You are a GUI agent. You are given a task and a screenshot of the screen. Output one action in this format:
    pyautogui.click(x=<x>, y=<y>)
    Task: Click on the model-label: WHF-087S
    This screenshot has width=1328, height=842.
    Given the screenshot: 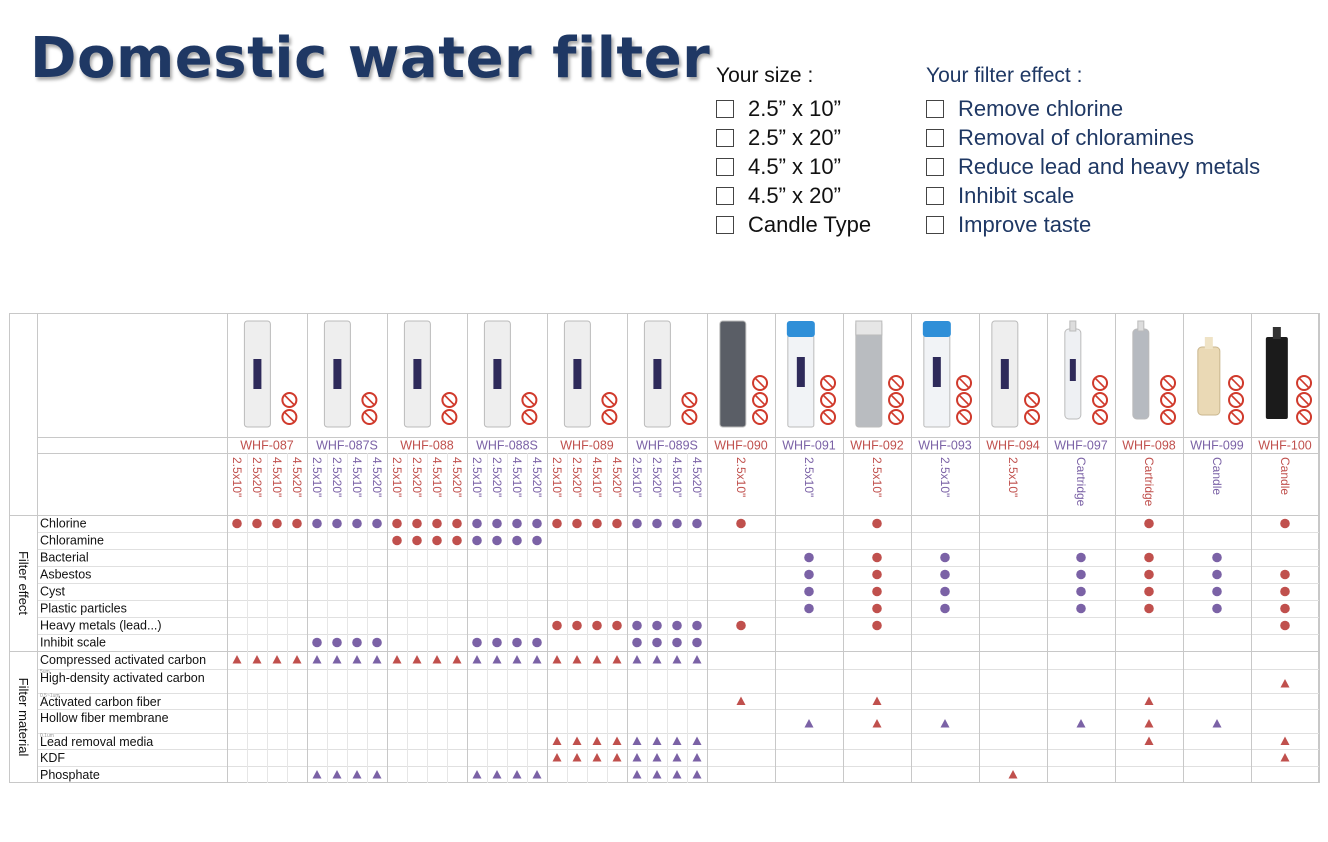 What is the action you would take?
    pyautogui.click(x=347, y=446)
    